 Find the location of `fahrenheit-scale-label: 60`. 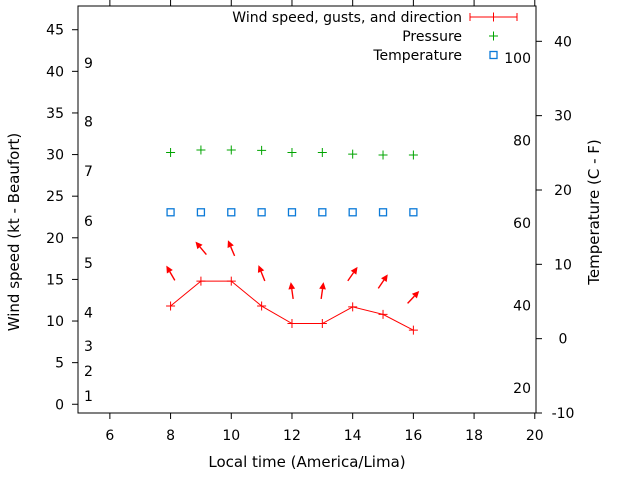

fahrenheit-scale-label: 60 is located at coordinates (522, 224).